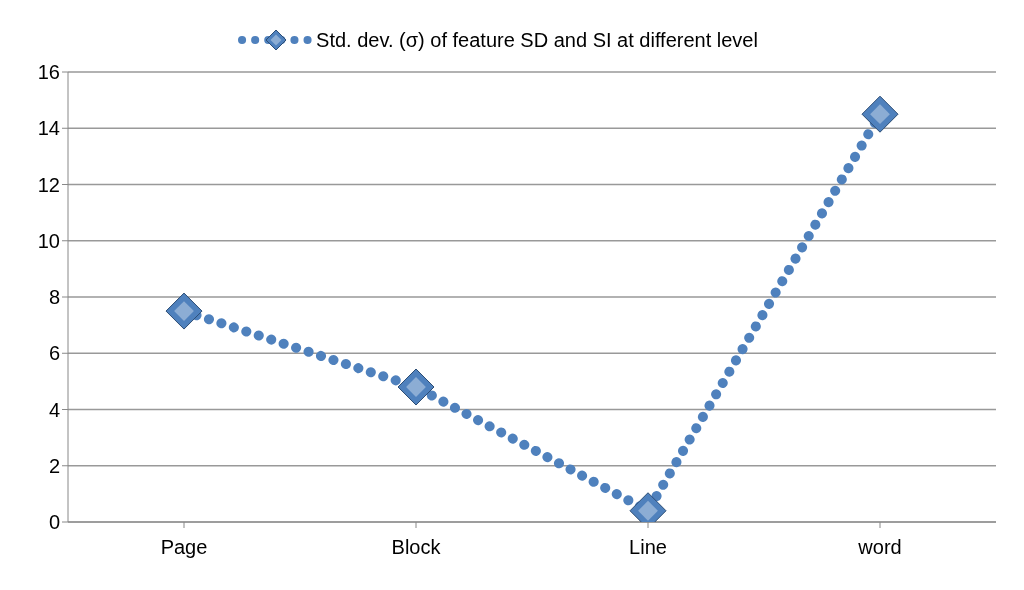 This screenshot has width=1024, height=590. I want to click on x-tick-label: Page, so click(184, 547).